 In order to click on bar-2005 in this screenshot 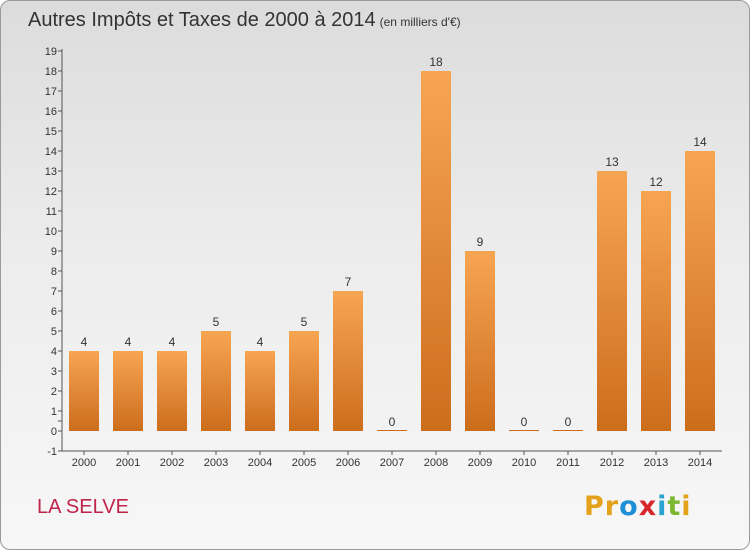, I will do `click(304, 381)`.